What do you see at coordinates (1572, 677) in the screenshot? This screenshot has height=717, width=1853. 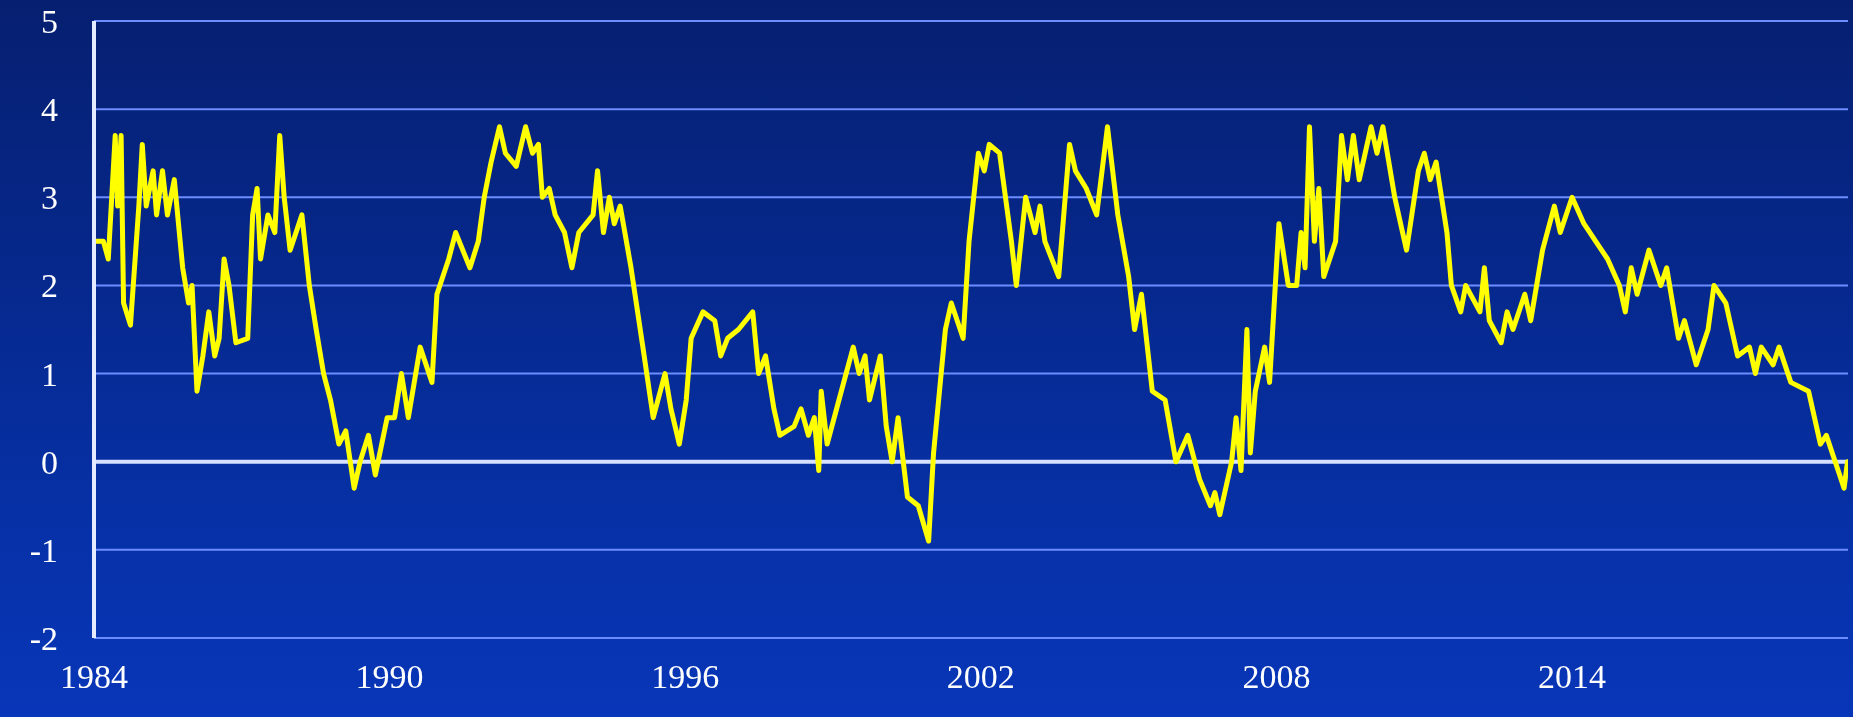 I see `x-tick-label: 2014` at bounding box center [1572, 677].